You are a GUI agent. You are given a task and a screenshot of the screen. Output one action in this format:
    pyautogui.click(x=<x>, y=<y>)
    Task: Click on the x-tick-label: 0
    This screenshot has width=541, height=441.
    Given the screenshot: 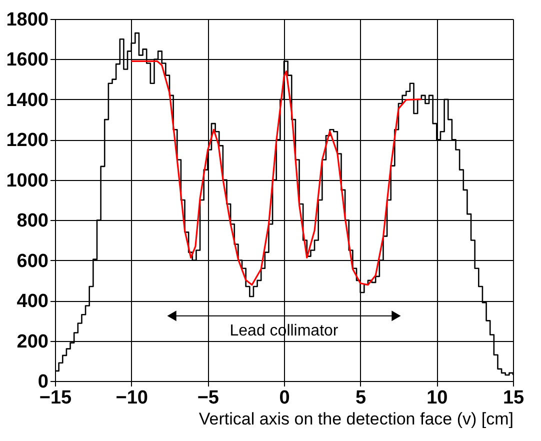 What is the action you would take?
    pyautogui.click(x=284, y=398)
    